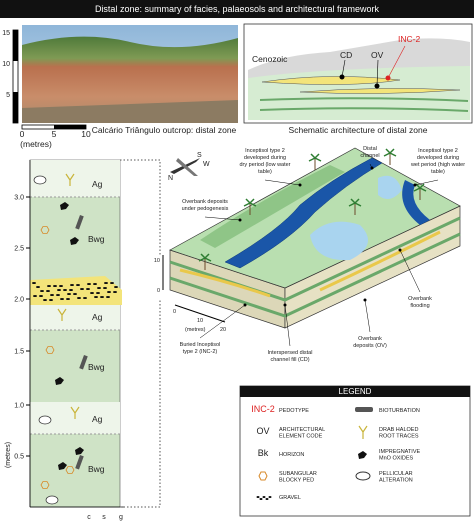  I want to click on legend-label-line: HORIZON, so click(291, 455).